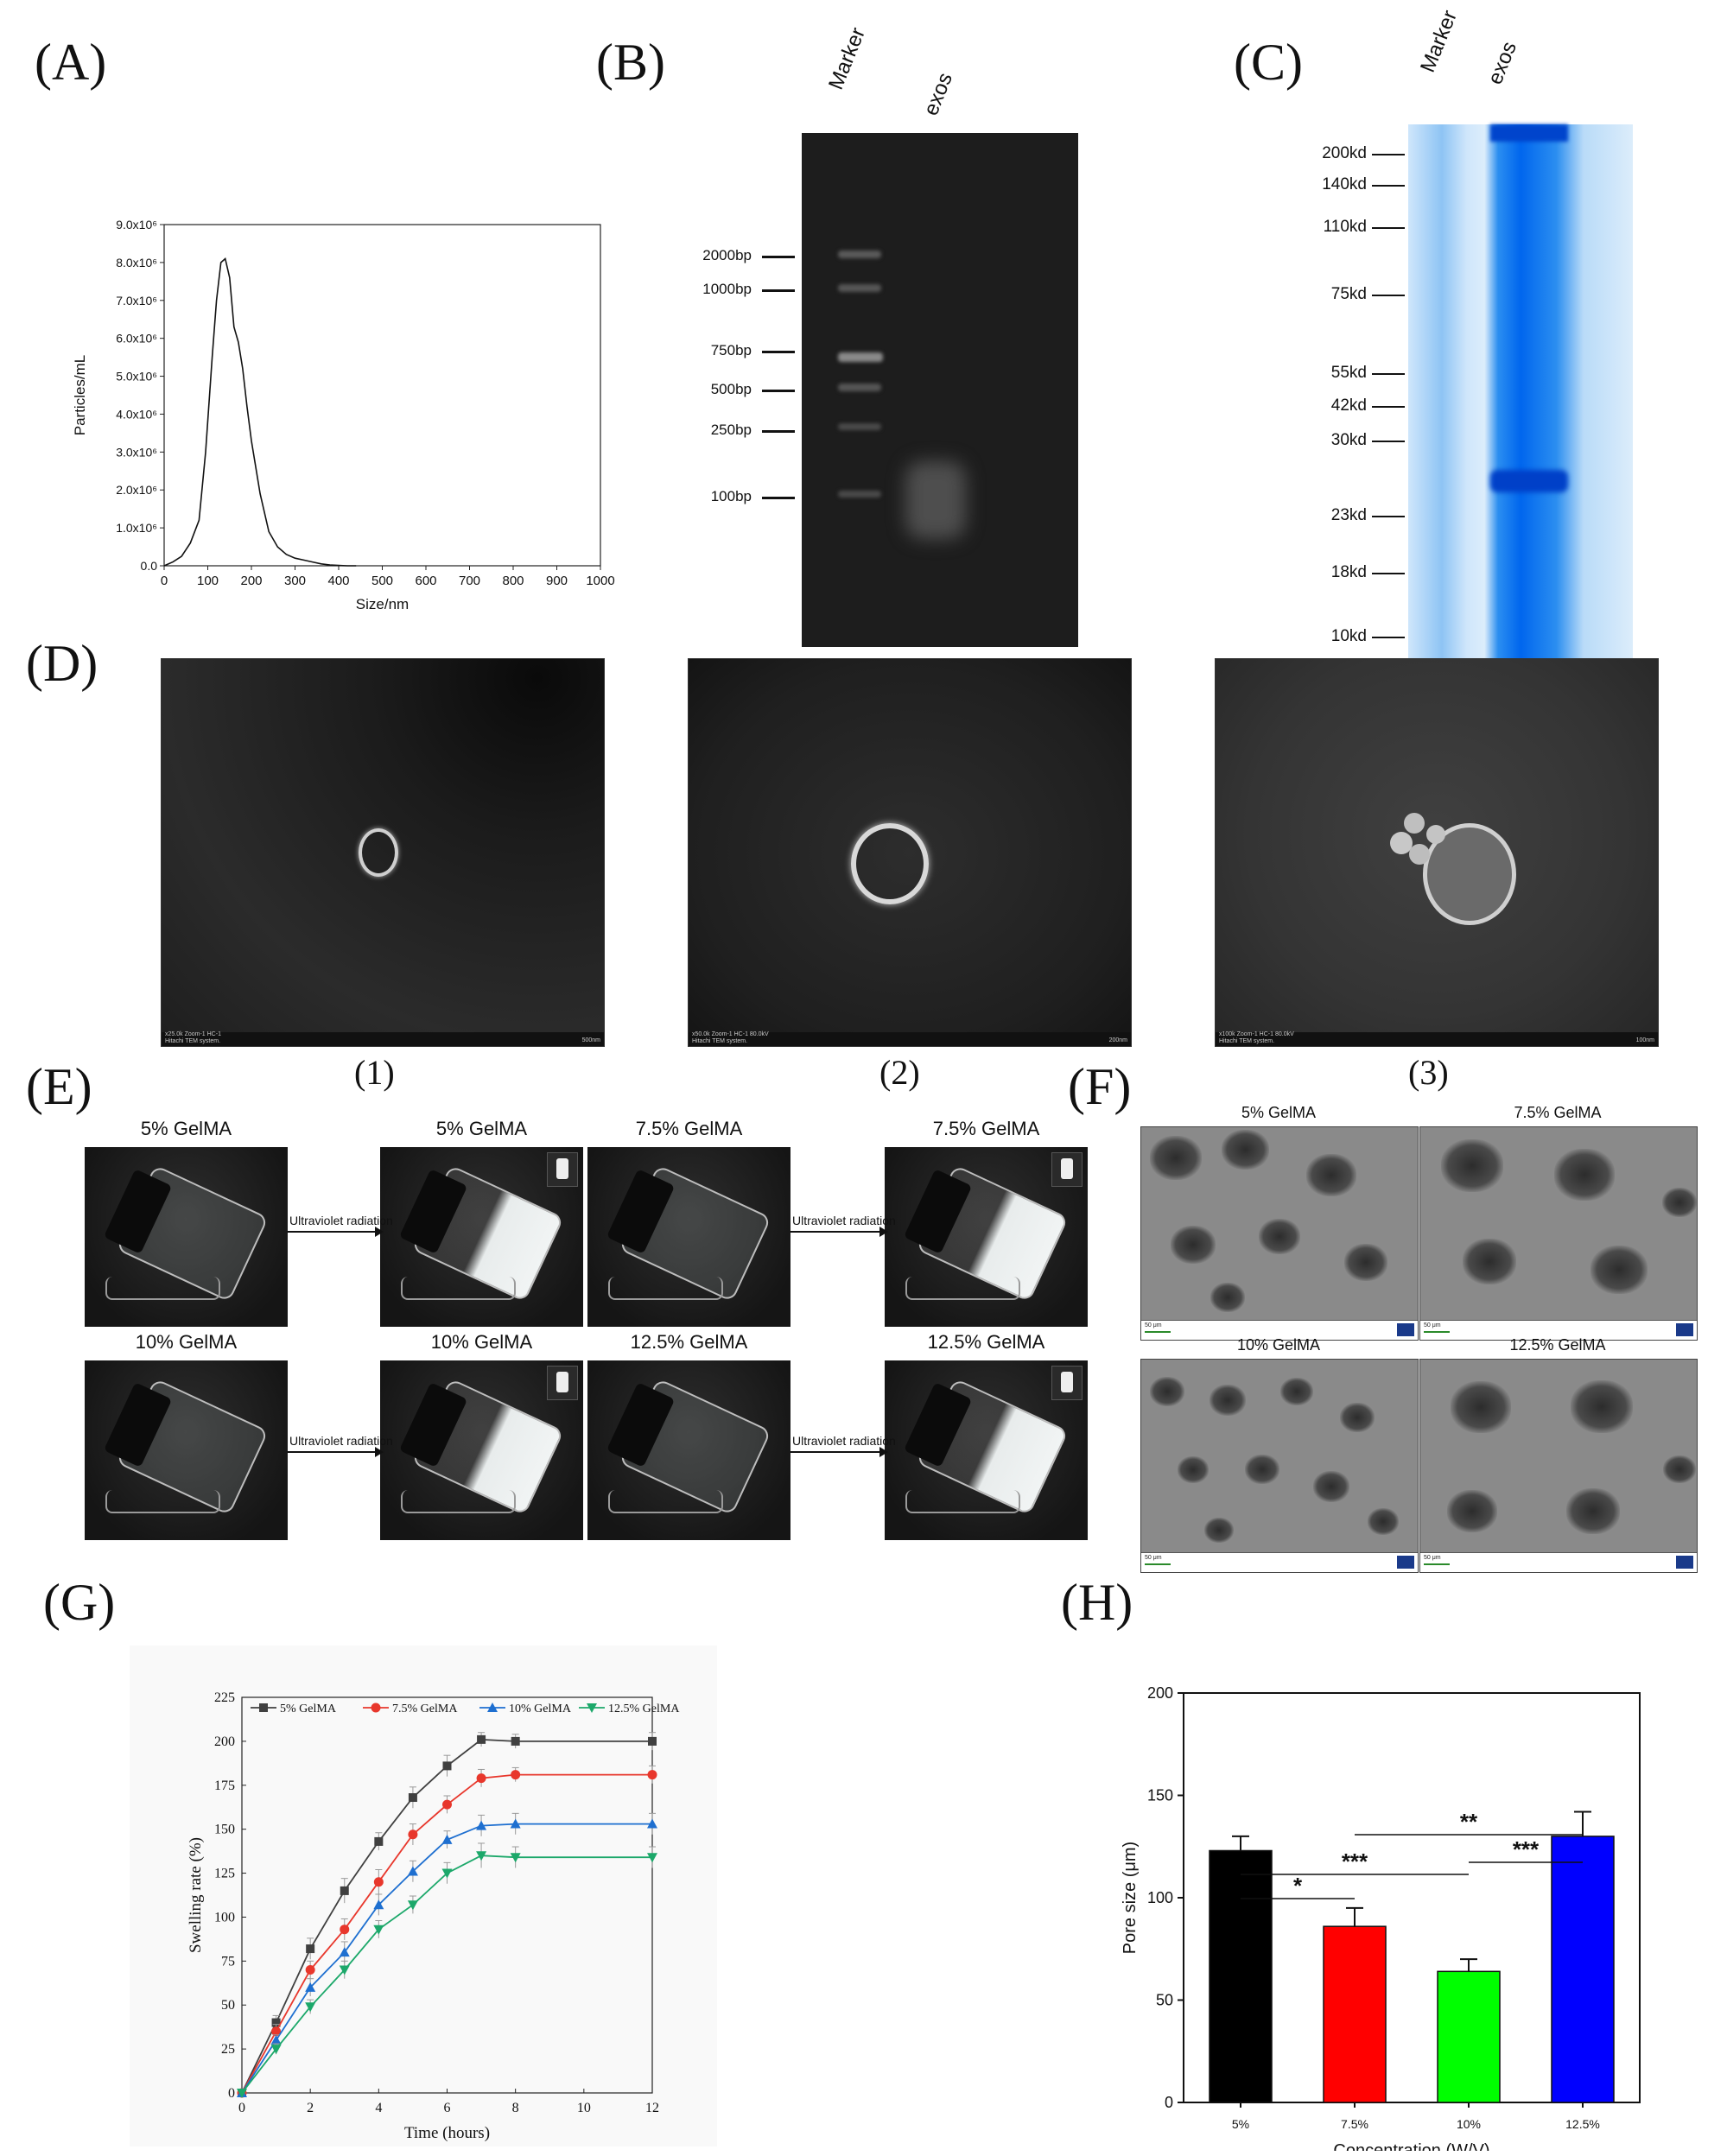 This screenshot has height=2156, width=1727. What do you see at coordinates (1298, 1886) in the screenshot?
I see `significance-label: *` at bounding box center [1298, 1886].